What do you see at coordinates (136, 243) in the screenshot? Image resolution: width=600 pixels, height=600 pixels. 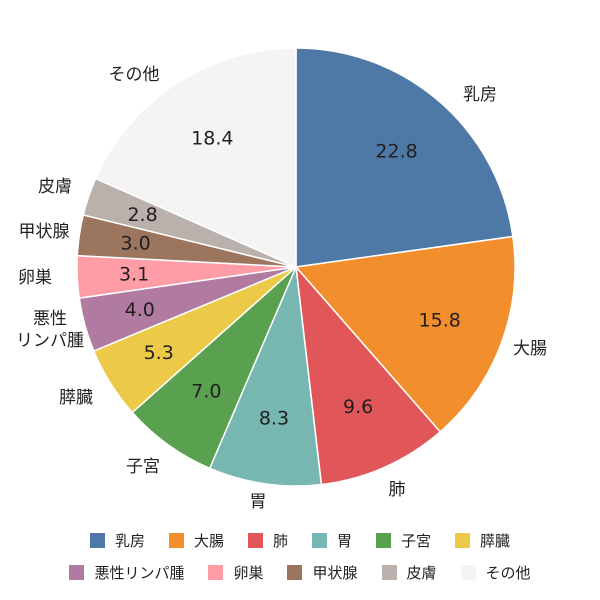 I see `slice-value-label: 3.0` at bounding box center [136, 243].